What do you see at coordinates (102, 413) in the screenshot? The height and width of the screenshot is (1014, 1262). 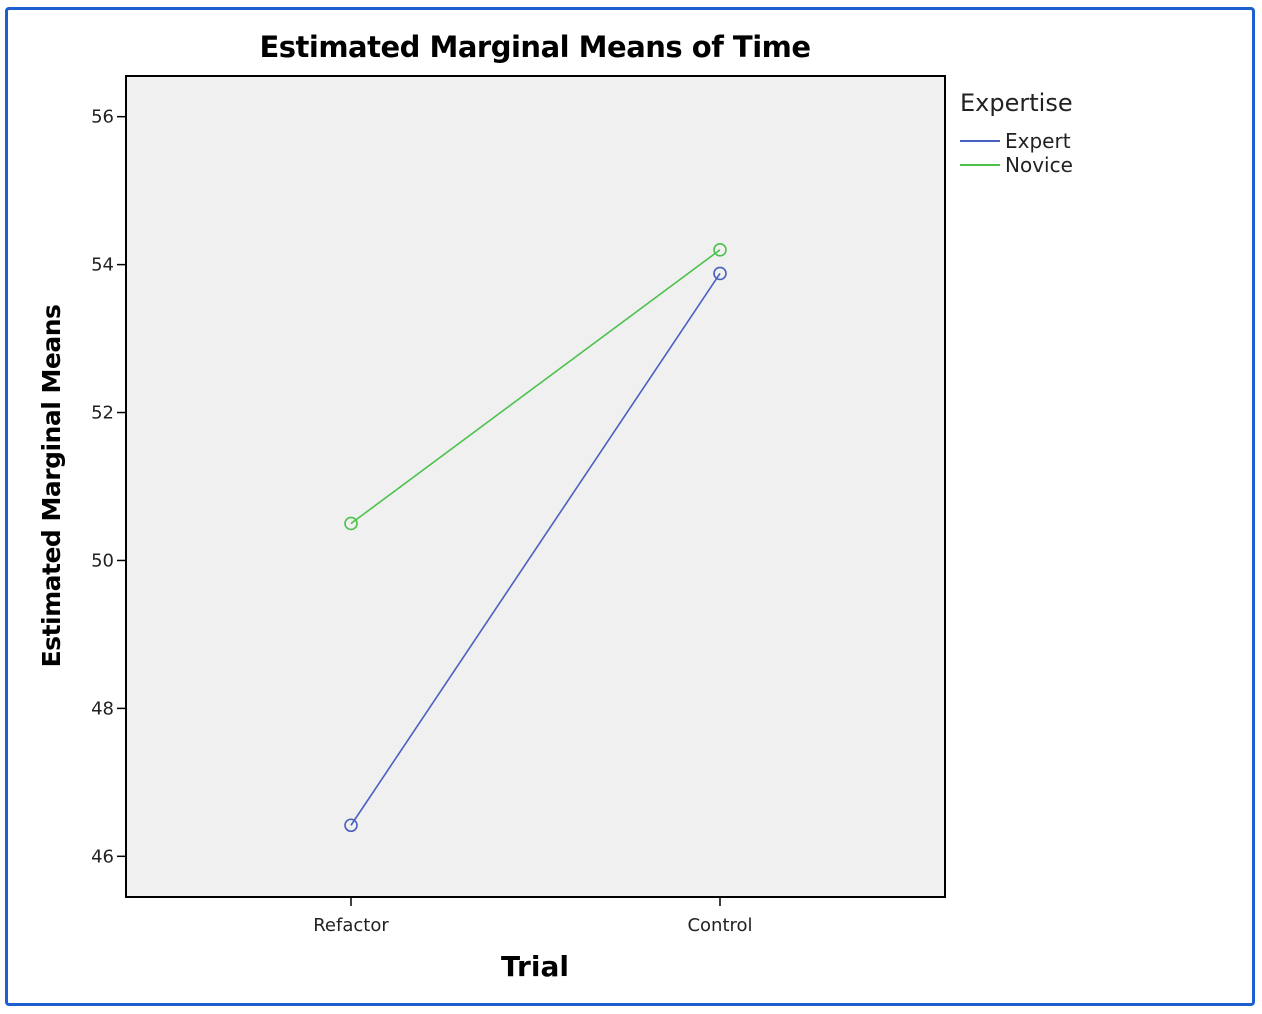 I see `y-tick-label: 52` at bounding box center [102, 413].